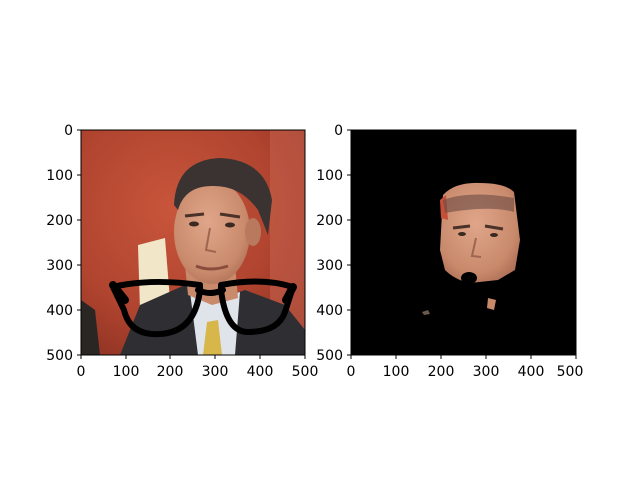 The width and height of the screenshot is (640, 480). What do you see at coordinates (59, 266) in the screenshot?
I see `left-y-tick-label: 300` at bounding box center [59, 266].